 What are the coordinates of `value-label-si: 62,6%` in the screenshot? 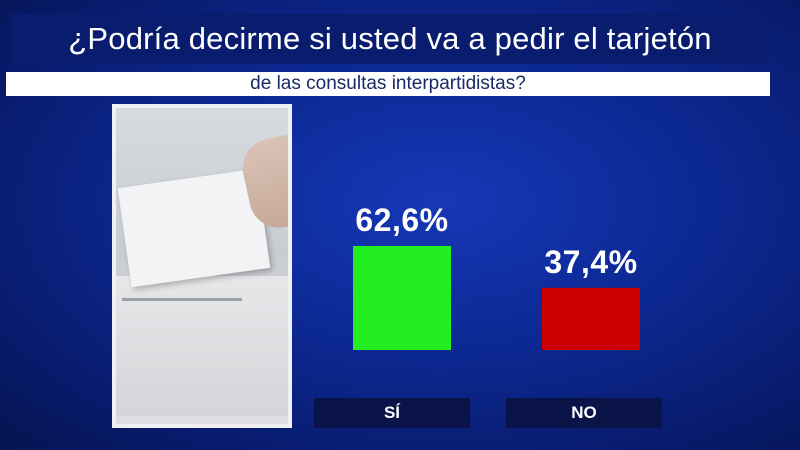 It's located at (402, 220).